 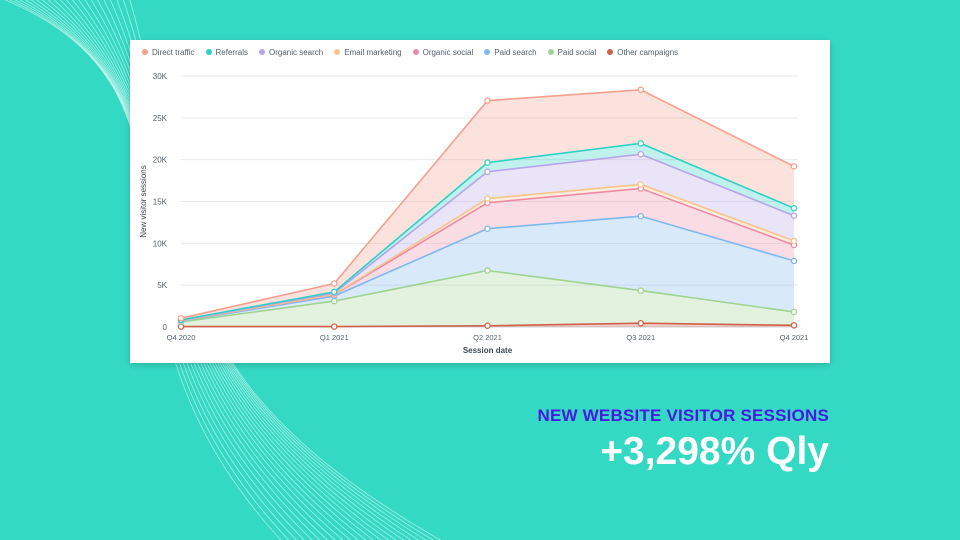 I want to click on legend-label: Referrals, so click(x=231, y=52).